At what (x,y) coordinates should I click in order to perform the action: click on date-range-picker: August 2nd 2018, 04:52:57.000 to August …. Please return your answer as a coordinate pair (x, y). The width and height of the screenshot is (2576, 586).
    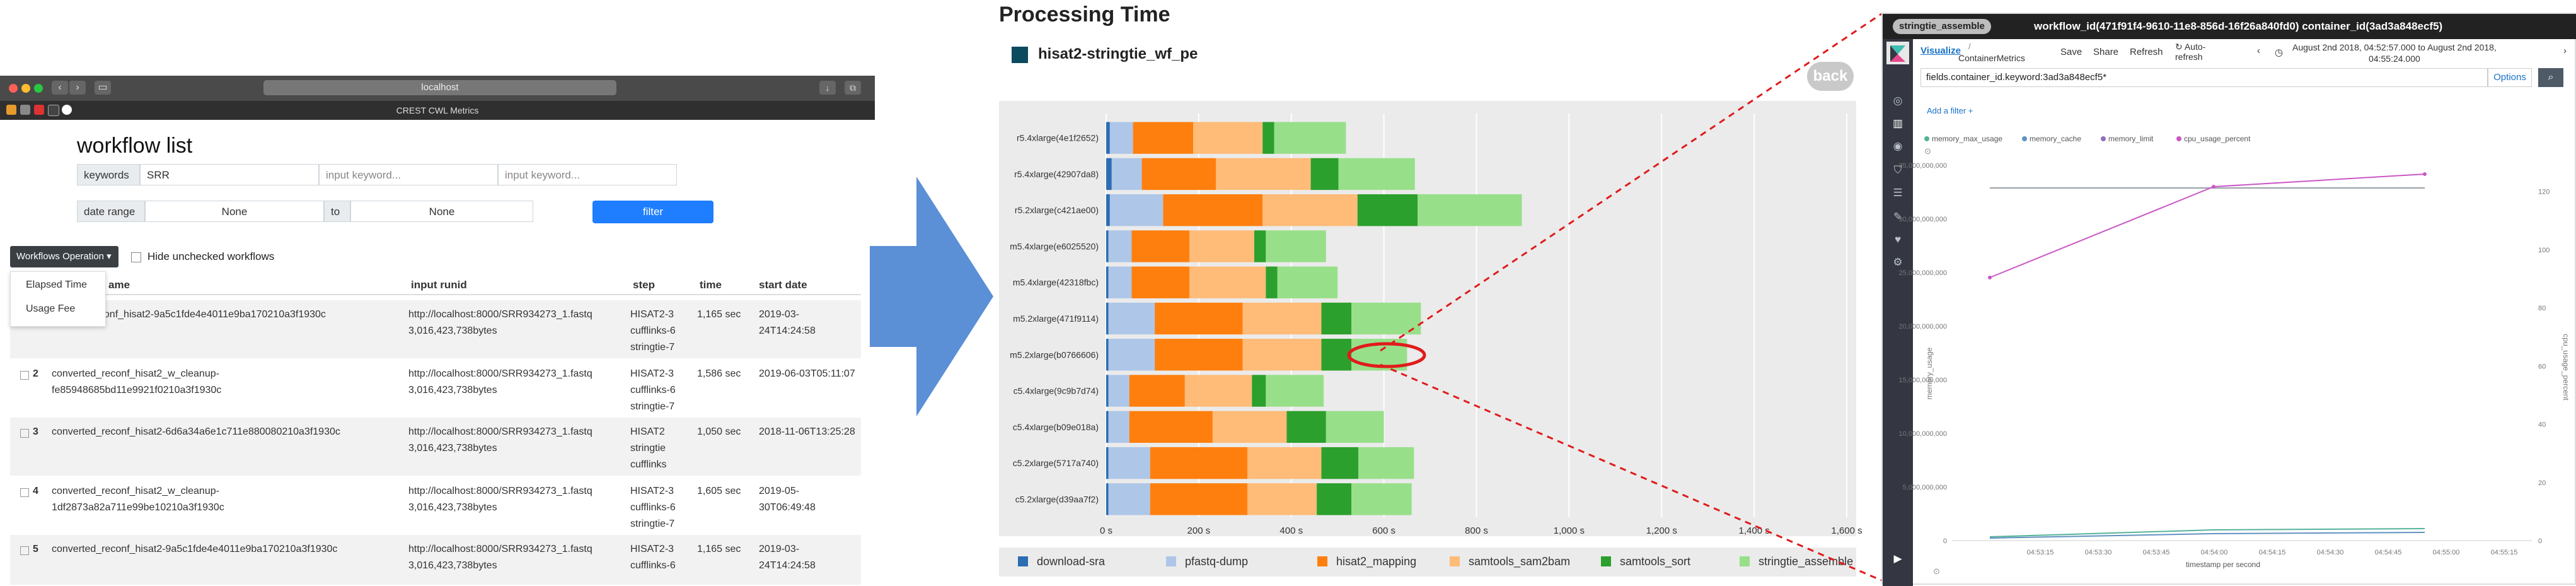
    Looking at the image, I should click on (2394, 53).